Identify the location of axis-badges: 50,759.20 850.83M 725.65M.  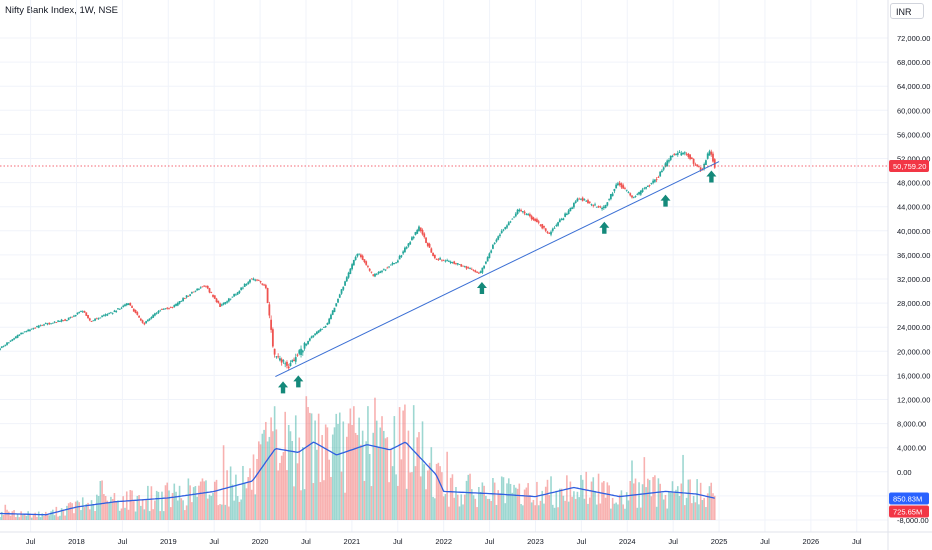
(909, 338).